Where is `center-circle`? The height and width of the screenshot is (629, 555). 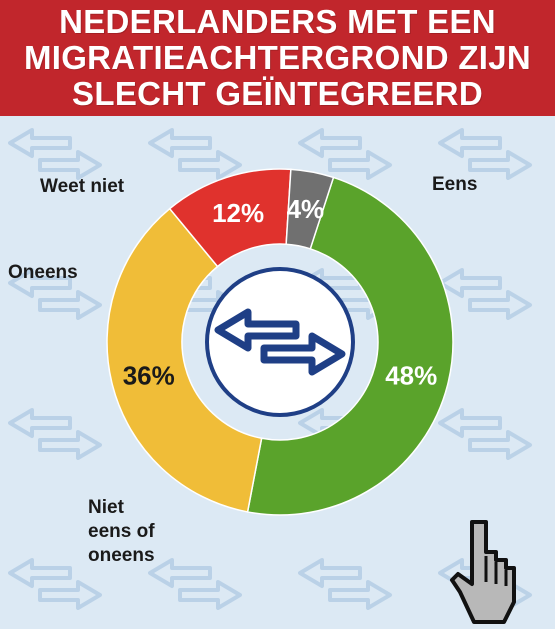
center-circle is located at coordinates (280, 342).